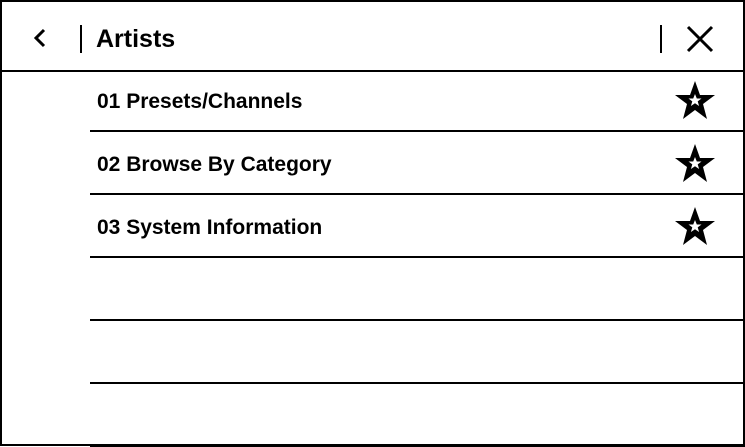 This screenshot has width=745, height=447. Describe the element at coordinates (214, 164) in the screenshot. I see `list-item-label: 02 Browse By Category` at that location.